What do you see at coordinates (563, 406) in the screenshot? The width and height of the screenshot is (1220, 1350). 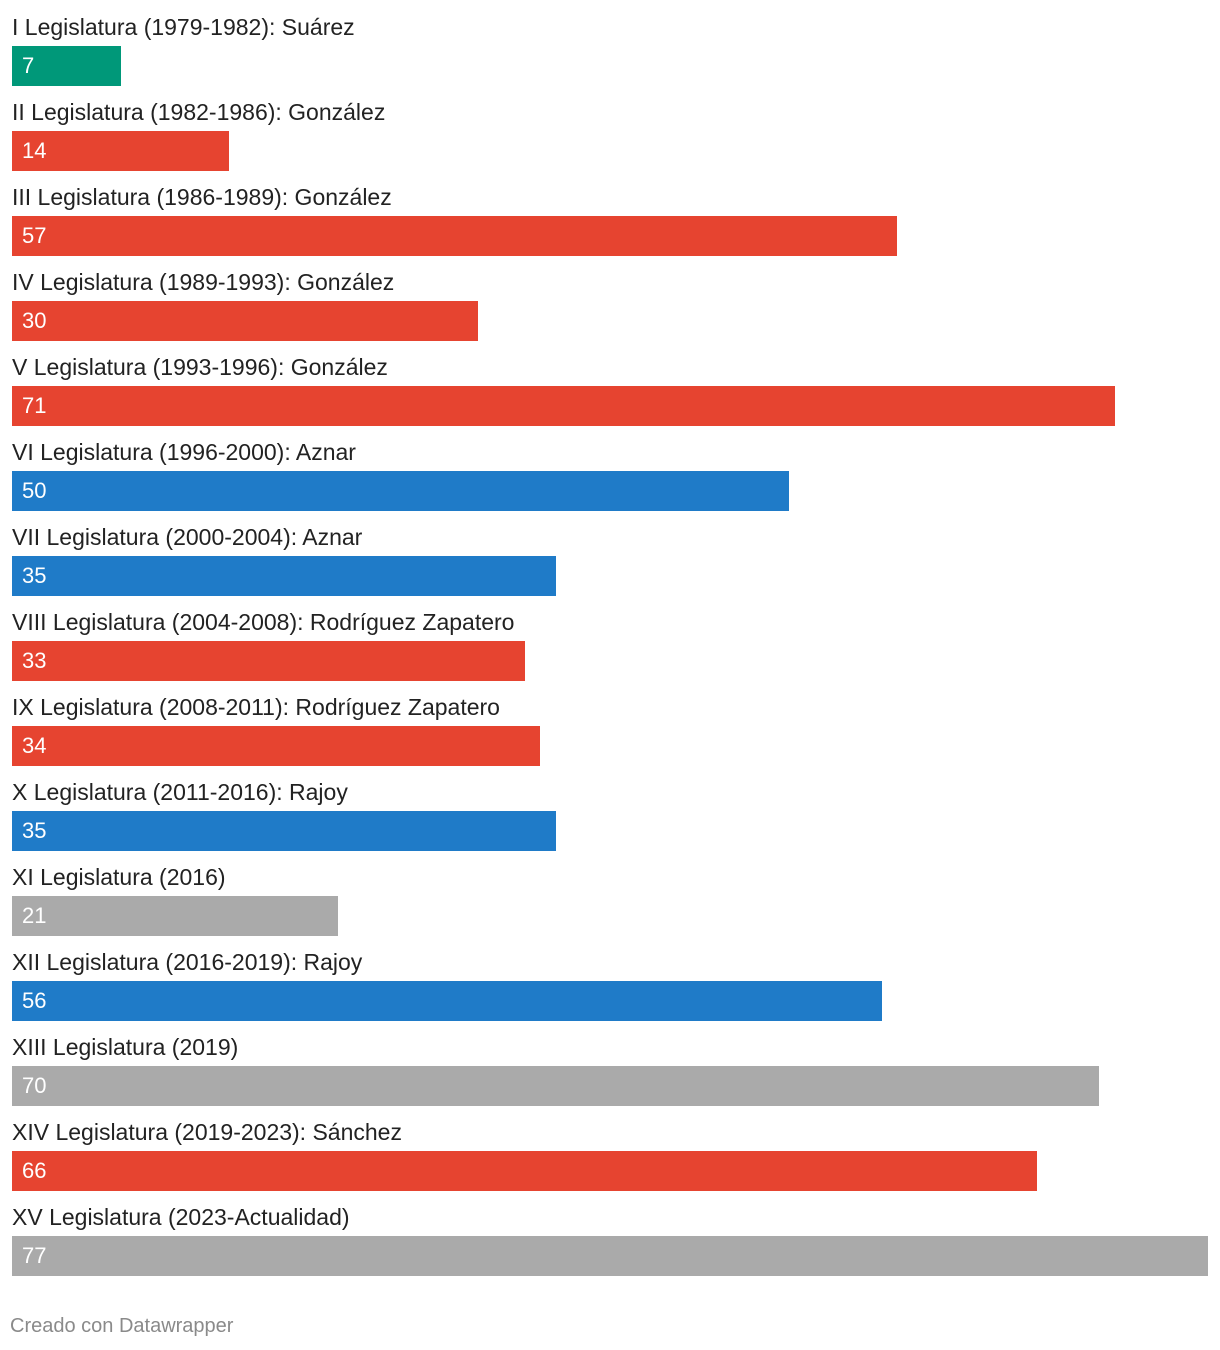 I see `bar: 71` at bounding box center [563, 406].